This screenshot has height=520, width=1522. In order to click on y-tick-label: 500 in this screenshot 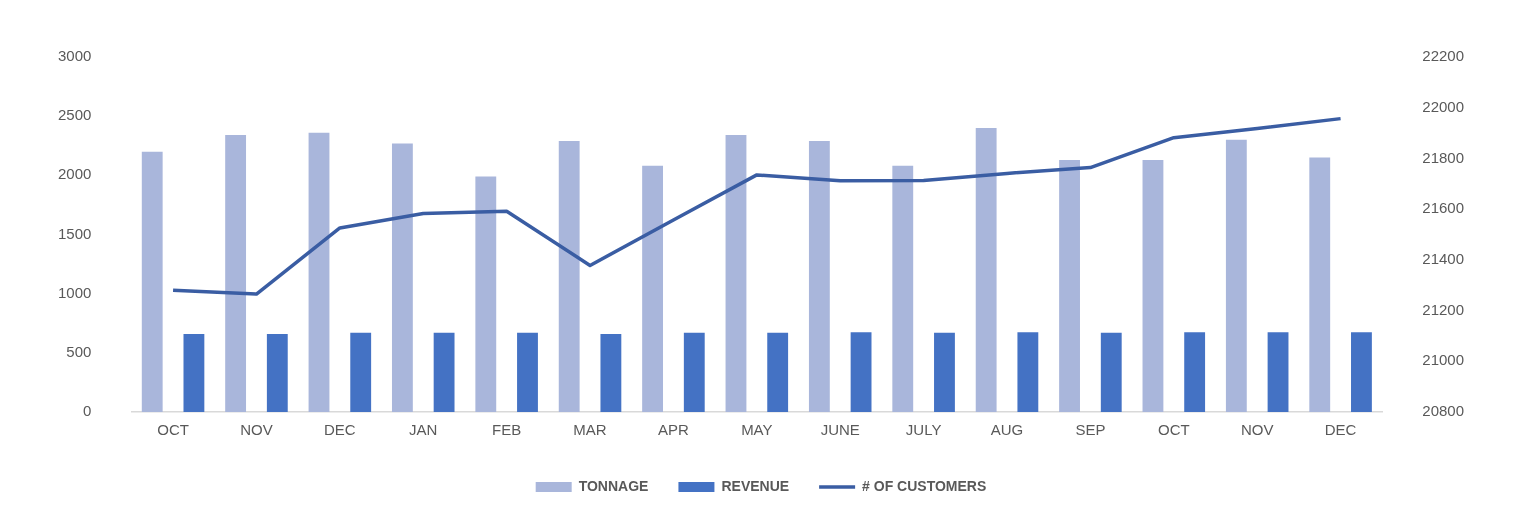, I will do `click(79, 351)`.